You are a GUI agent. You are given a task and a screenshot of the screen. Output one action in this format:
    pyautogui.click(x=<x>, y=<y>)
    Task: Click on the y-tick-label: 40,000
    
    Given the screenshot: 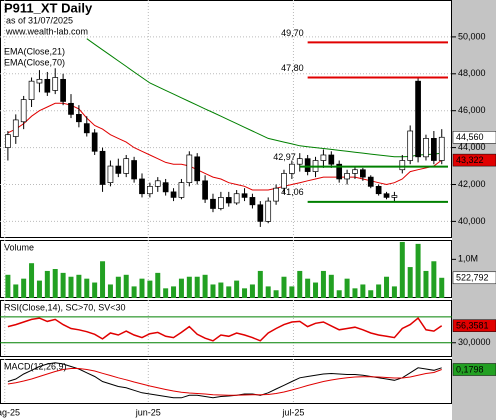 What is the action you would take?
    pyautogui.click(x=472, y=221)
    